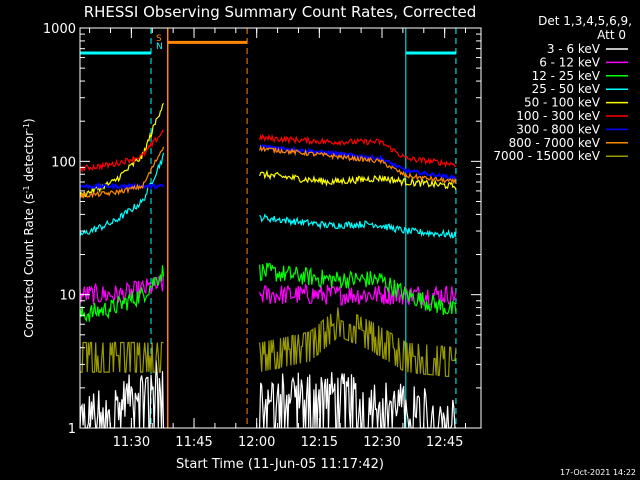  Describe the element at coordinates (555, 143) in the screenshot. I see `legend-label: 800 - 7000 keV` at that location.